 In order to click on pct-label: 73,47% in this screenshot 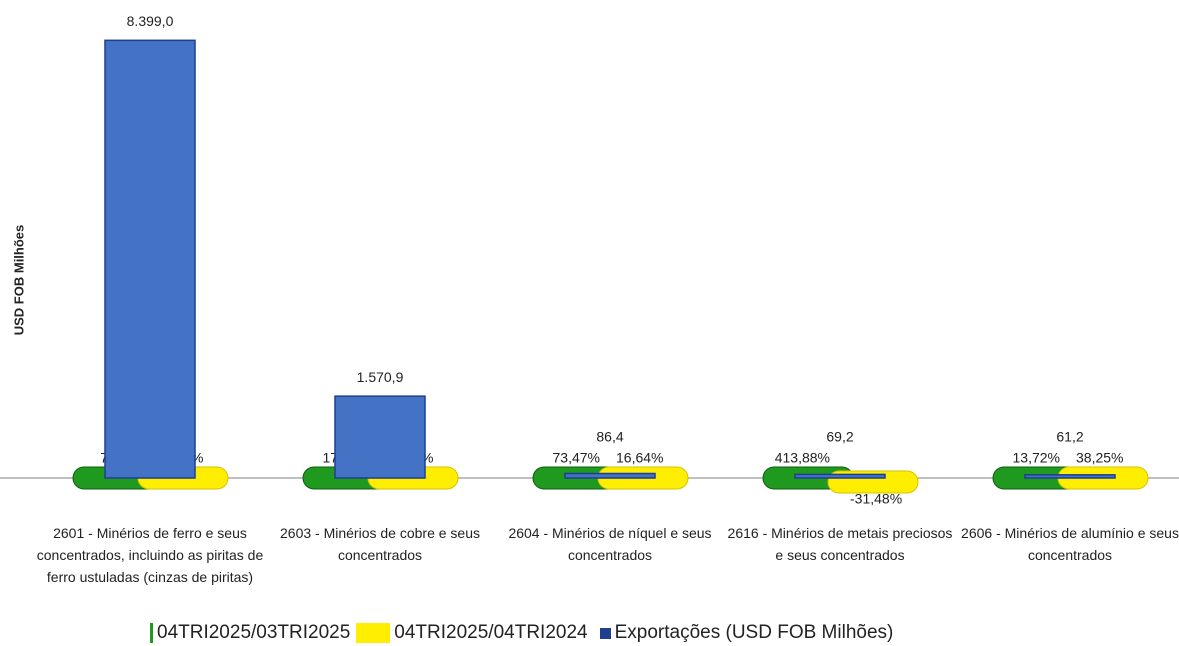, I will do `click(576, 458)`.